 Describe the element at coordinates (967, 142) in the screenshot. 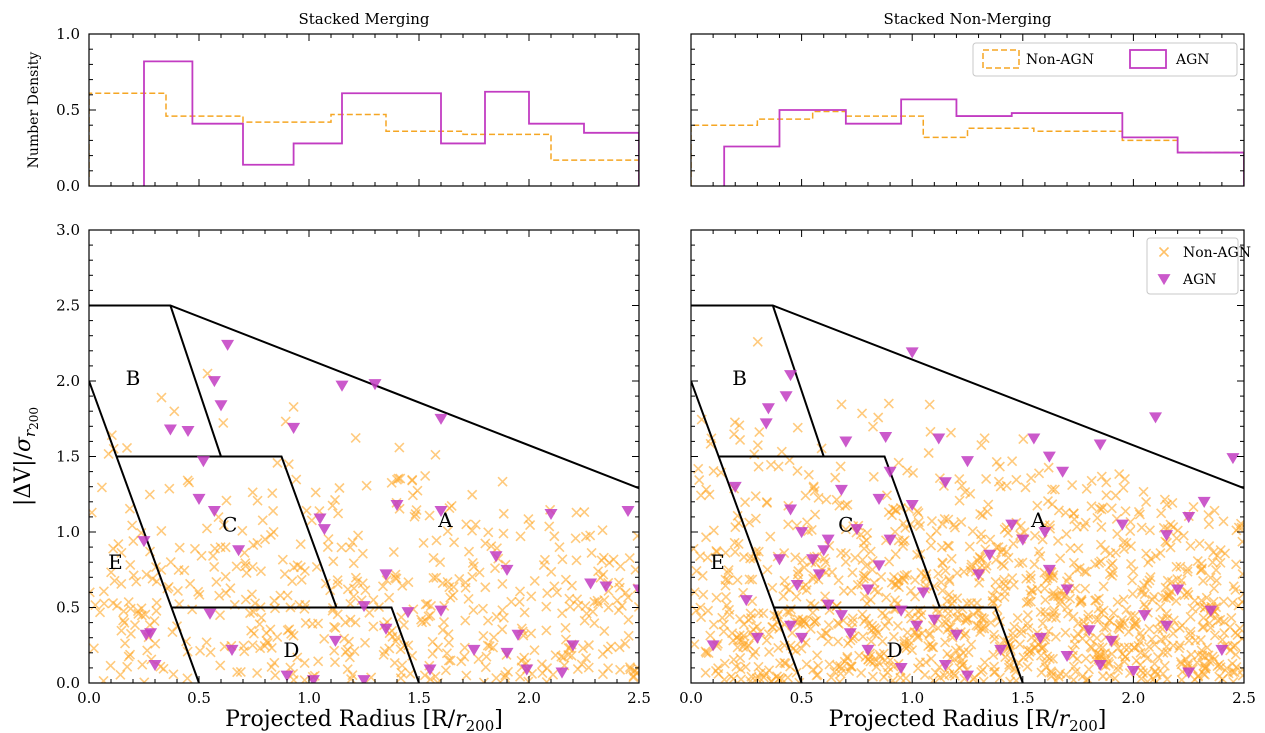

I see `plot-area` at that location.